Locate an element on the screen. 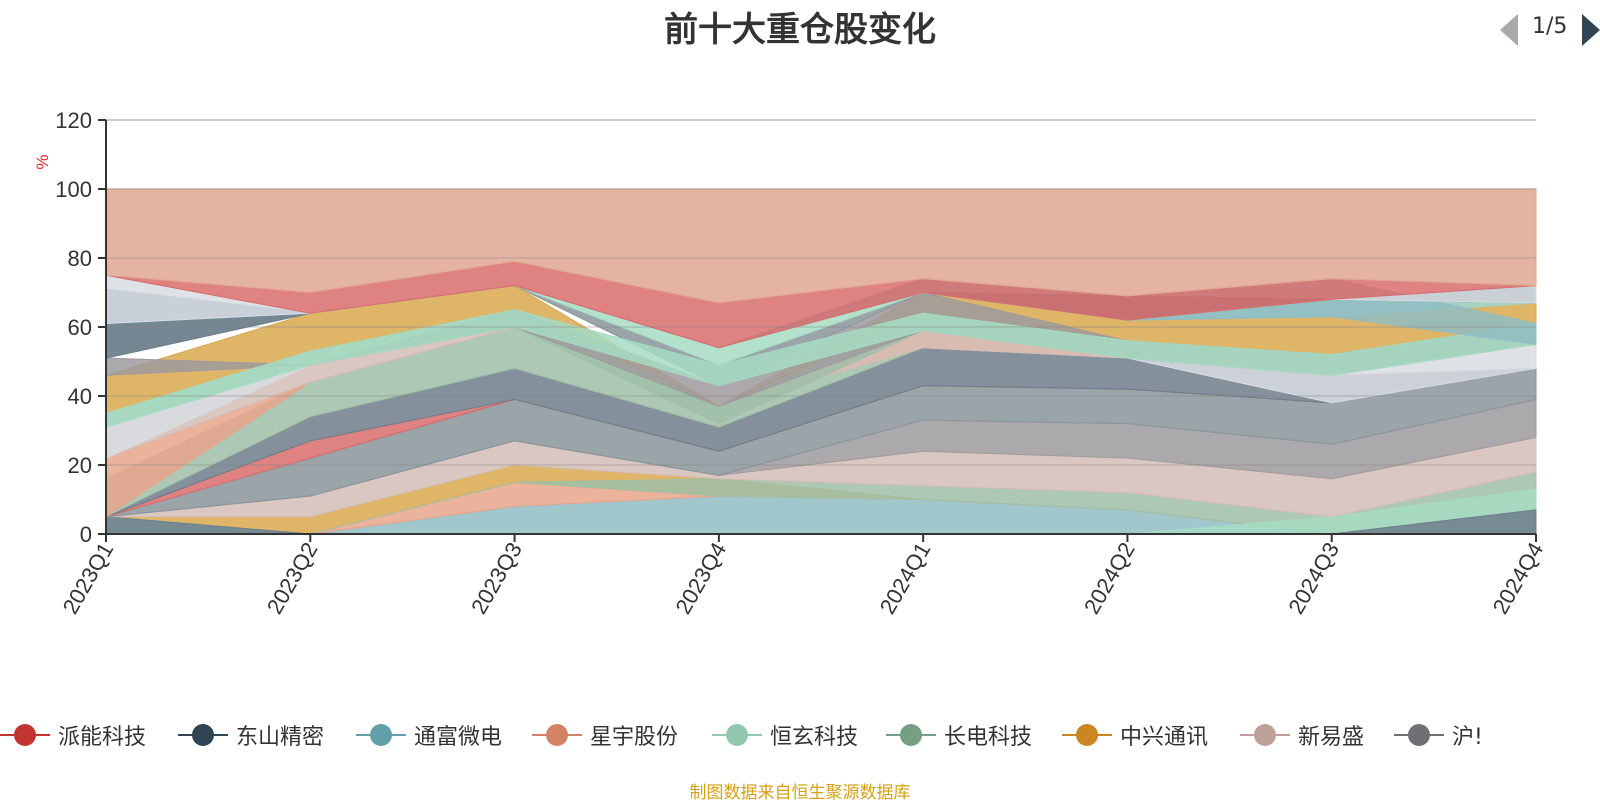 The width and height of the screenshot is (1600, 803). legend-item: 东山精密 is located at coordinates (251, 735).